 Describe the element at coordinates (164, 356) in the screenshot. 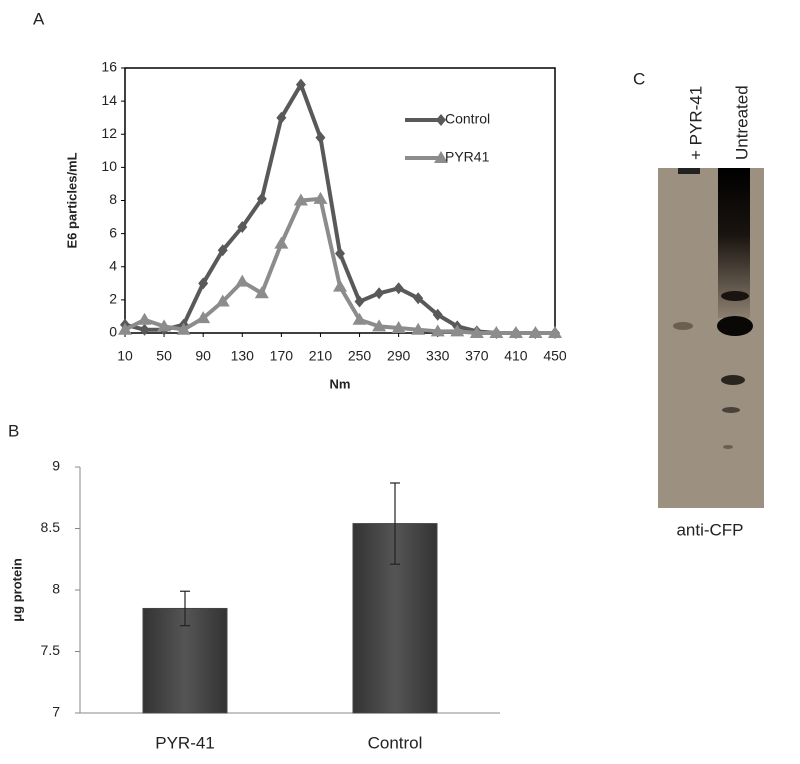

I see `x-tick-label: 50` at that location.